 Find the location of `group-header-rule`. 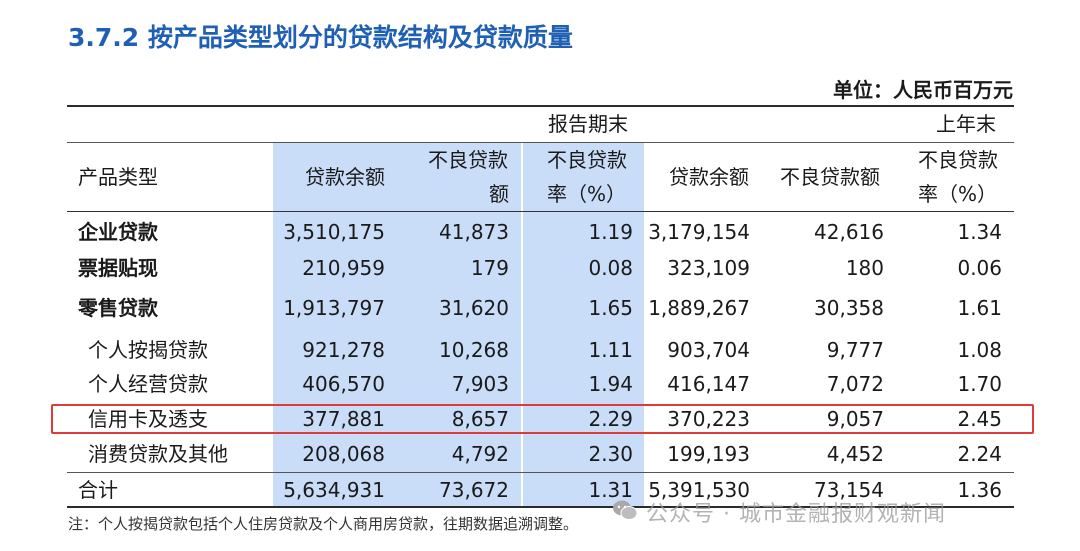

group-header-rule is located at coordinates (540, 142).